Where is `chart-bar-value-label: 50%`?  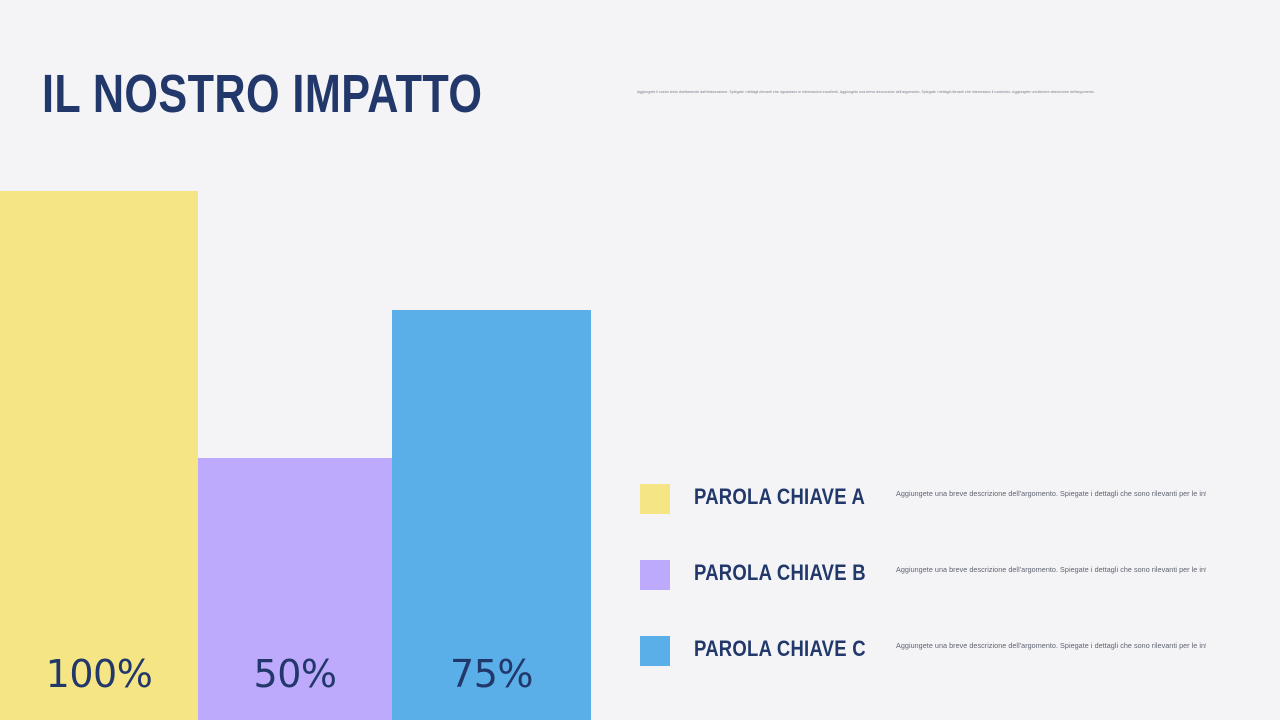 chart-bar-value-label: 50% is located at coordinates (295, 674).